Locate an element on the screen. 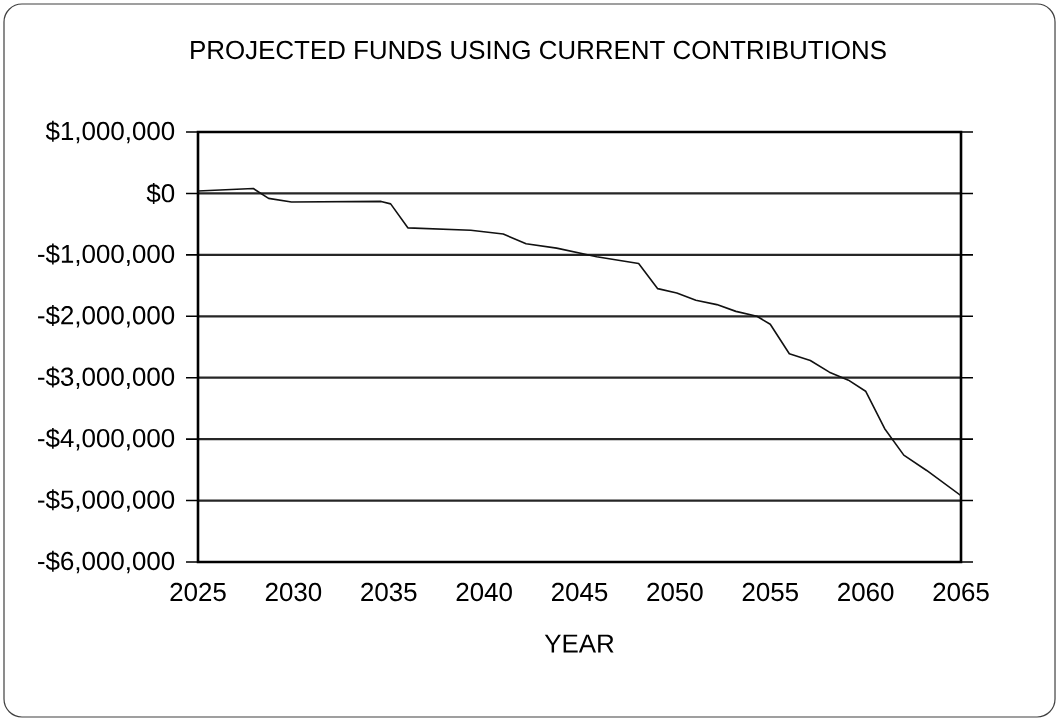 Image resolution: width=1059 pixels, height=721 pixels. x-tick-label: 2050 is located at coordinates (675, 592).